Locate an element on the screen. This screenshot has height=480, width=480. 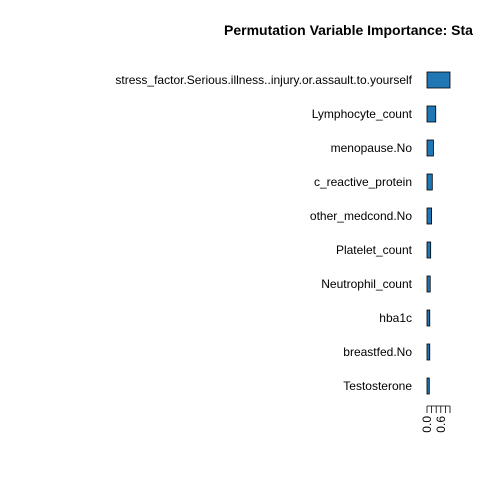
x-tick-label-0: 0.0 is located at coordinates (427, 424).